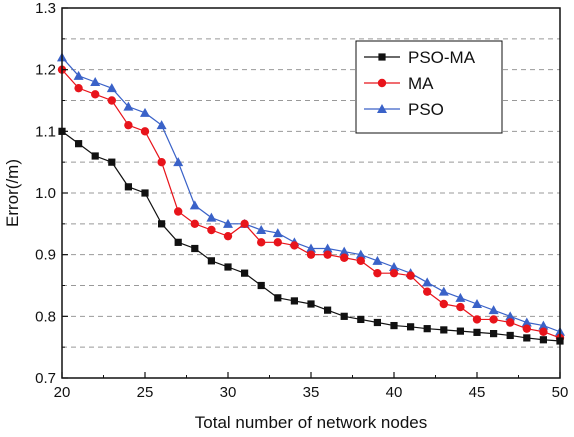 The width and height of the screenshot is (574, 437). Describe the element at coordinates (228, 392) in the screenshot. I see `x-tick-label: 30` at that location.